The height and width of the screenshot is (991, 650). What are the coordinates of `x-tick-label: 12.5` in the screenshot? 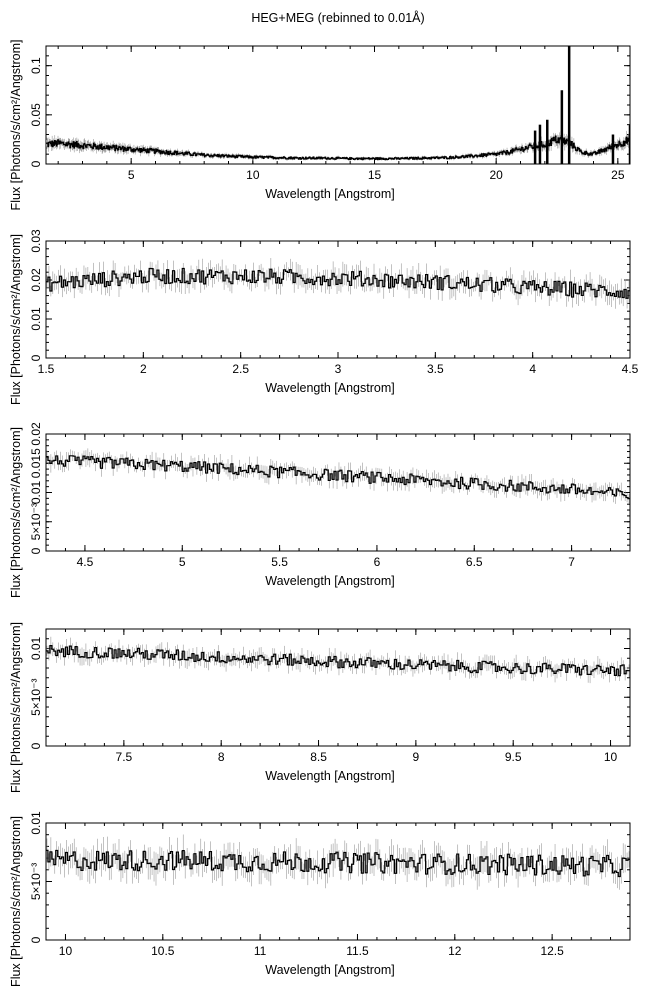 It's located at (552, 951).